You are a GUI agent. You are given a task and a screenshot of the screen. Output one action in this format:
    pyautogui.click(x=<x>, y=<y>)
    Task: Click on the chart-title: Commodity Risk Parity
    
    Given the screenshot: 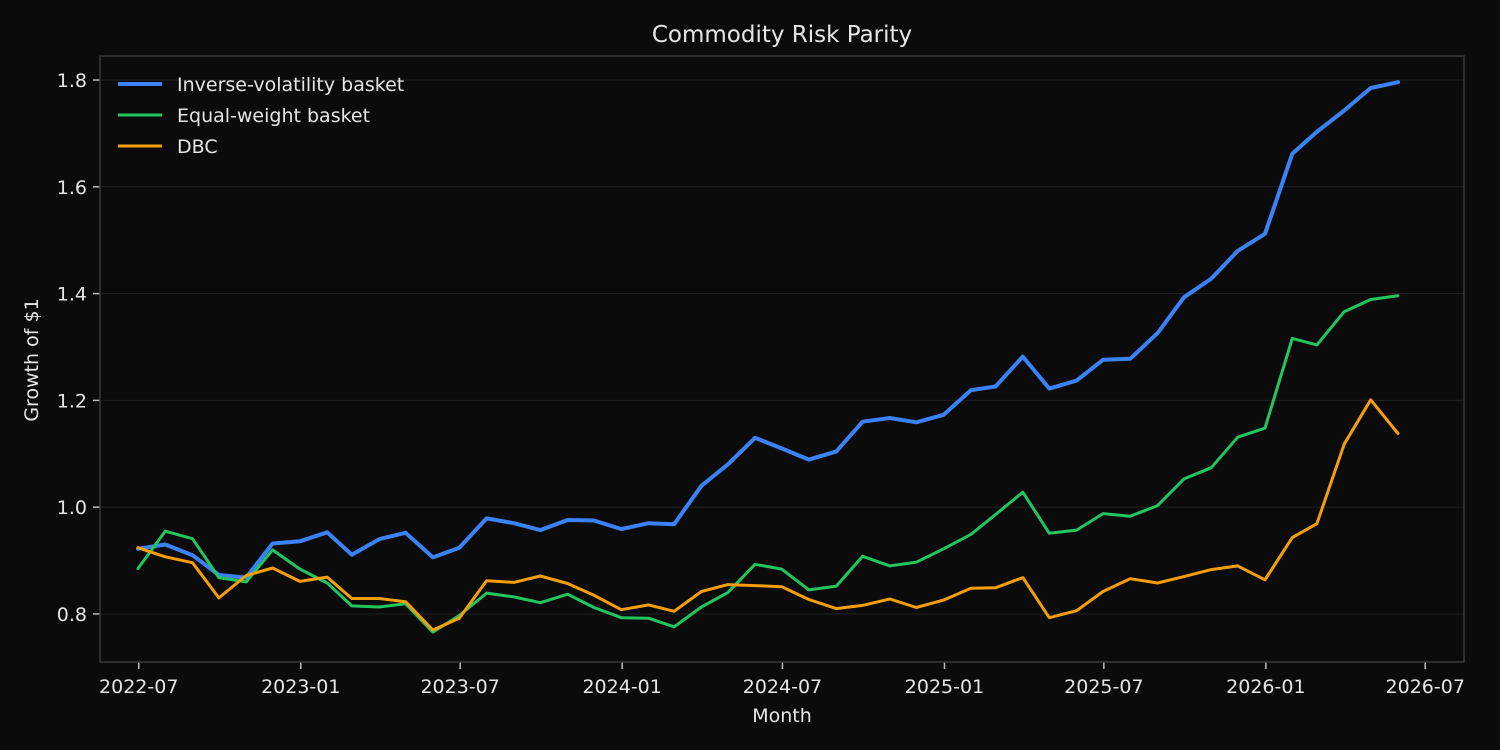 What is the action you would take?
    pyautogui.click(x=782, y=35)
    